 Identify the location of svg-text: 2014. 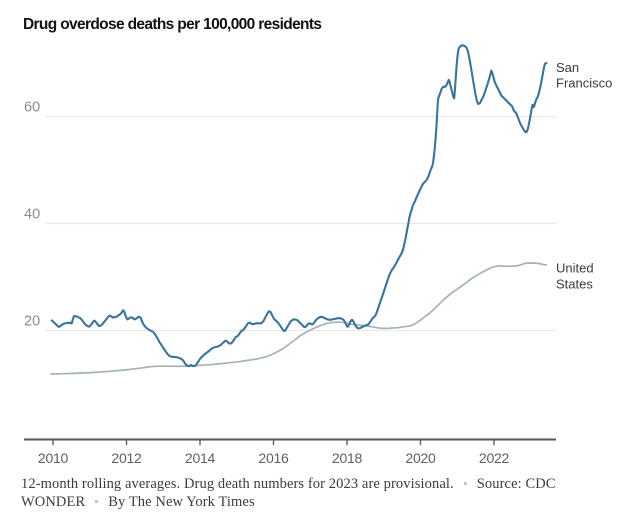
(200, 458).